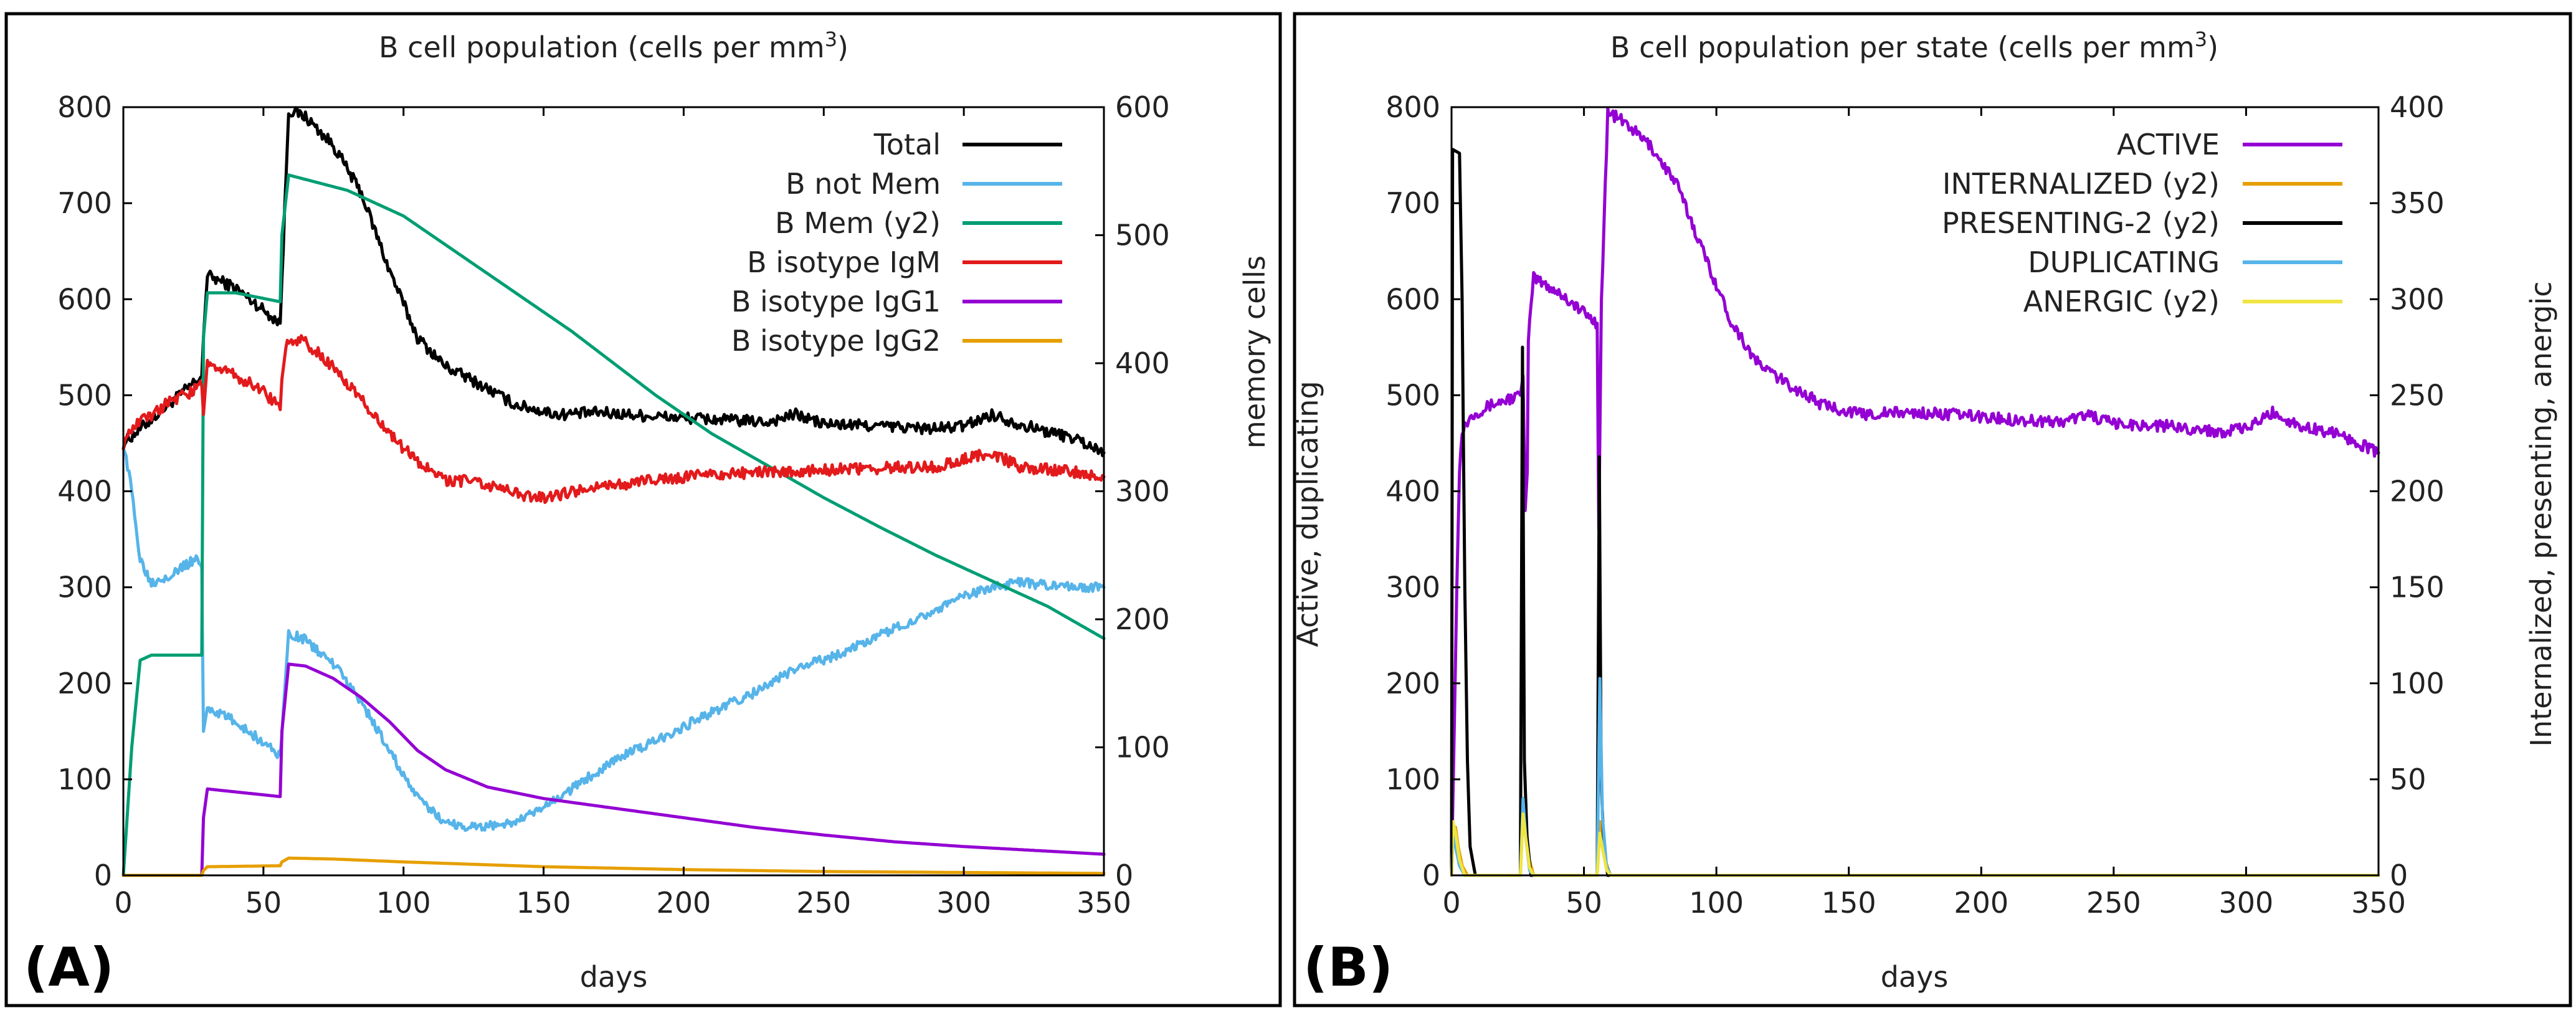 Image resolution: width=2576 pixels, height=1028 pixels. What do you see at coordinates (2378, 903) in the screenshot?
I see `panel-b-x-tick-label: 350` at bounding box center [2378, 903].